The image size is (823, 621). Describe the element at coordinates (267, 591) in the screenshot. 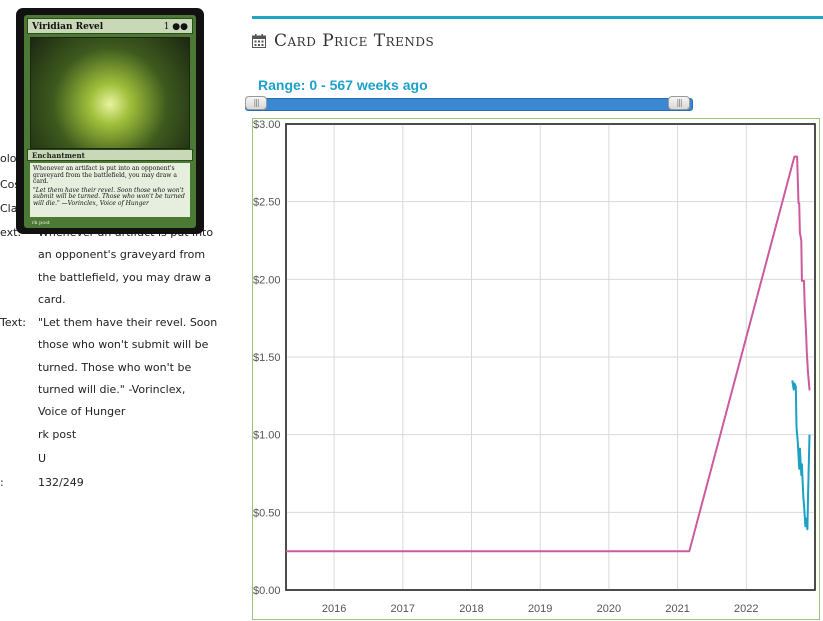

I see `y-tick-label: $0.00` at that location.